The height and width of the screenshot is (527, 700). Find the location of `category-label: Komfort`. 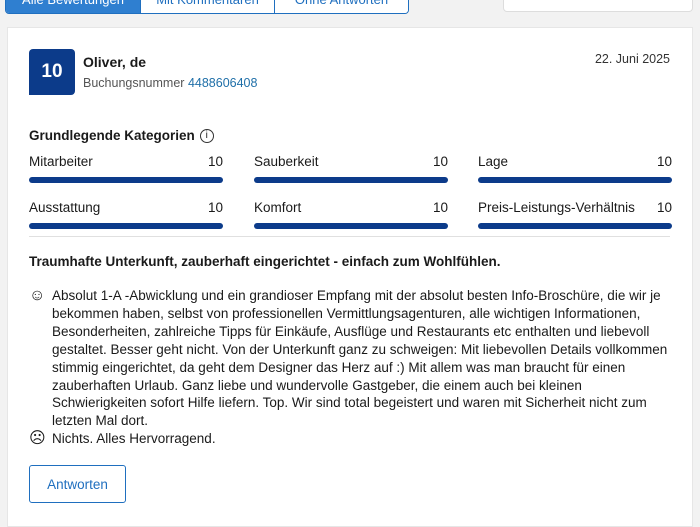

category-label: Komfort is located at coordinates (278, 207).